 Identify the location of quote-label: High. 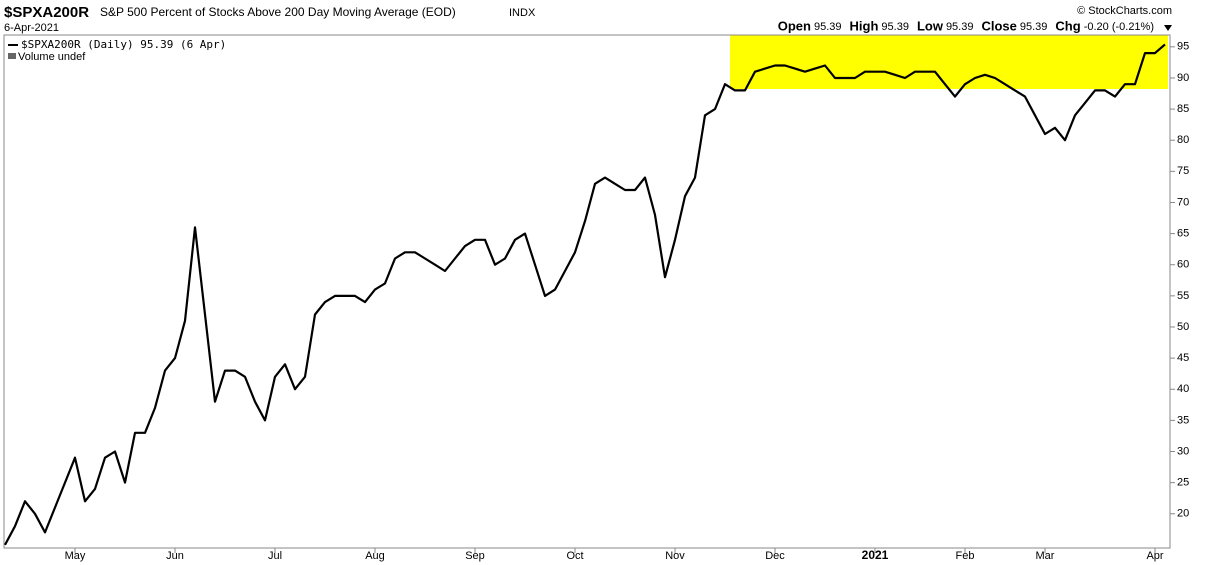
(864, 25).